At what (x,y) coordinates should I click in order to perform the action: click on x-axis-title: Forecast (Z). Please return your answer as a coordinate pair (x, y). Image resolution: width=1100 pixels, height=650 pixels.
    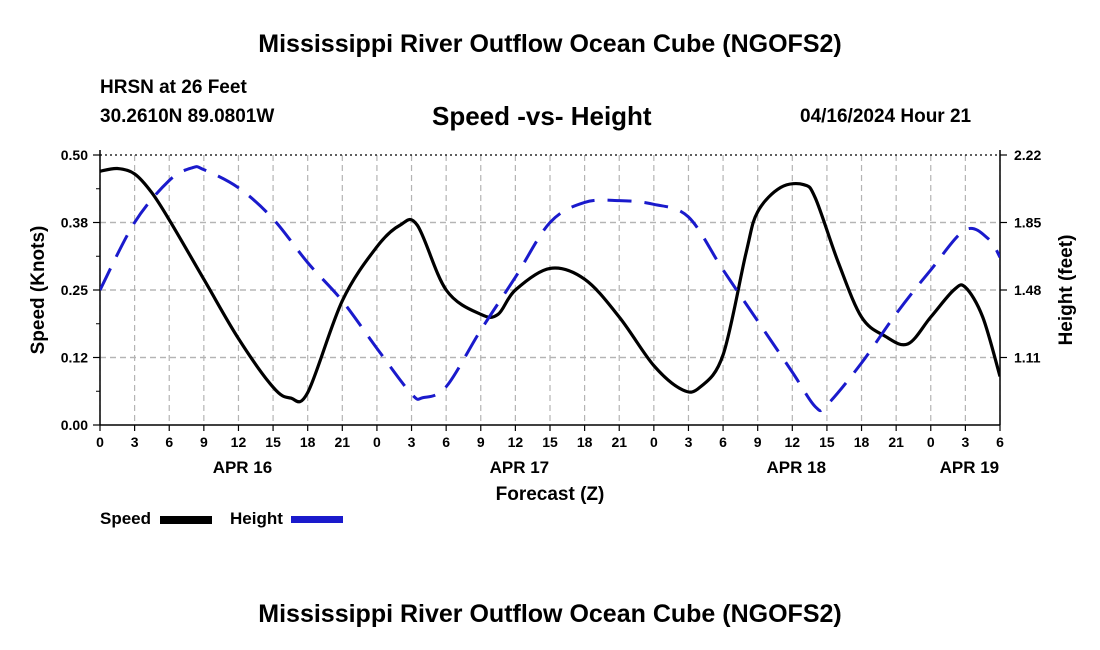
    Looking at the image, I should click on (550, 494).